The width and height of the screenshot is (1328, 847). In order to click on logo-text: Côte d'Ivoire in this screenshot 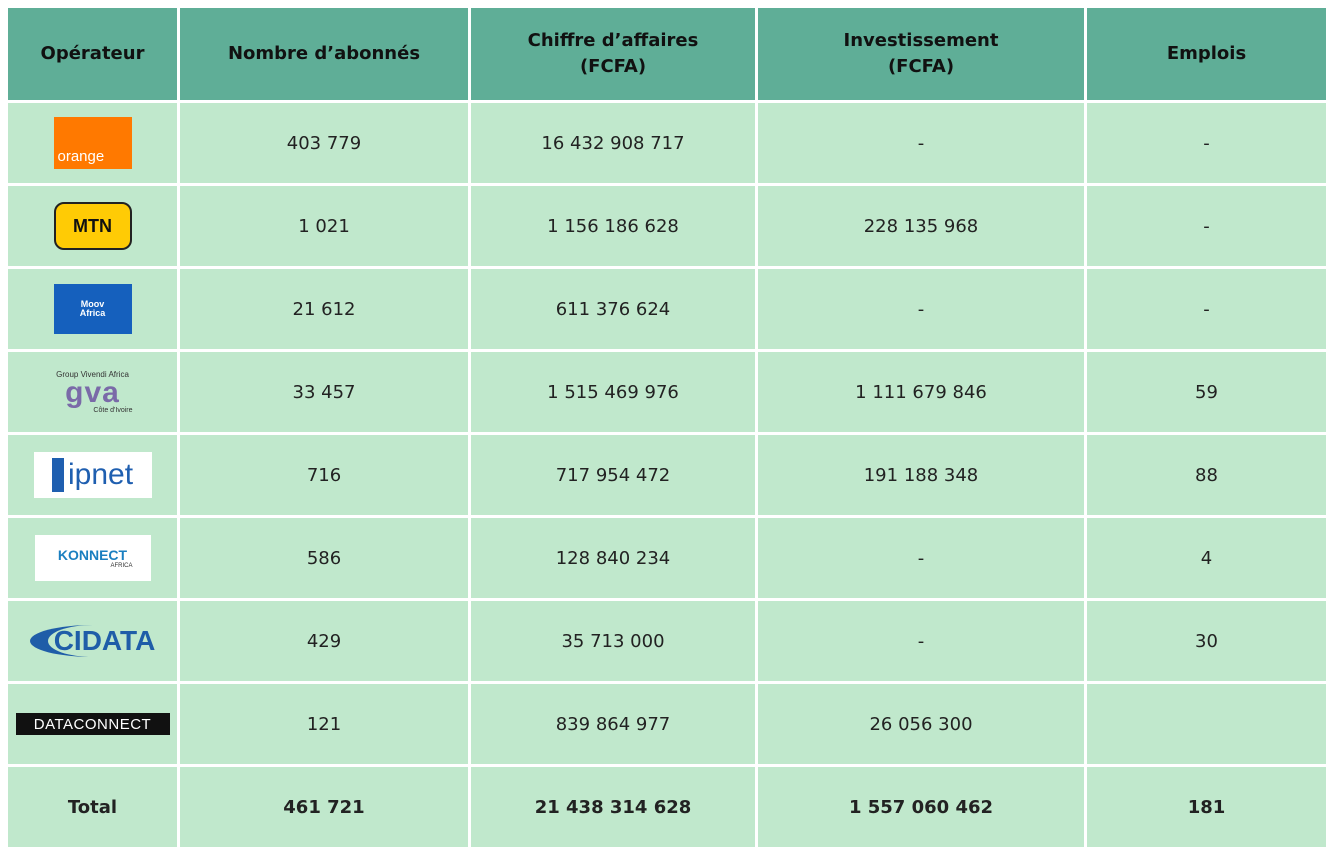, I will do `click(113, 410)`.